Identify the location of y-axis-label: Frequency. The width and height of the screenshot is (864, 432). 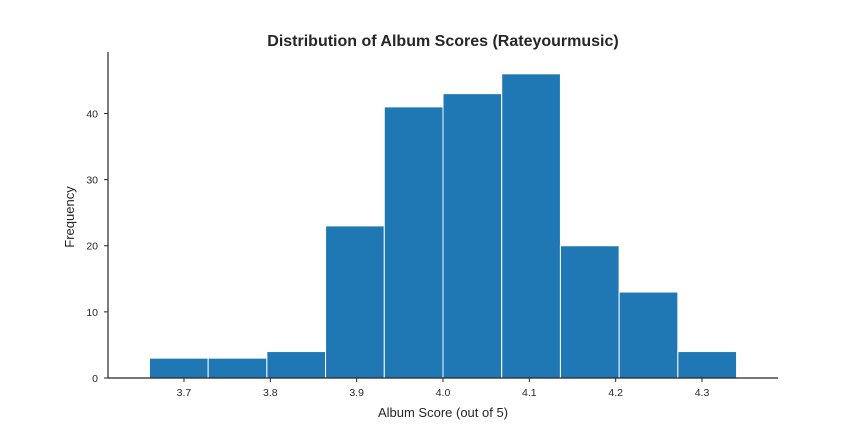
(69, 217).